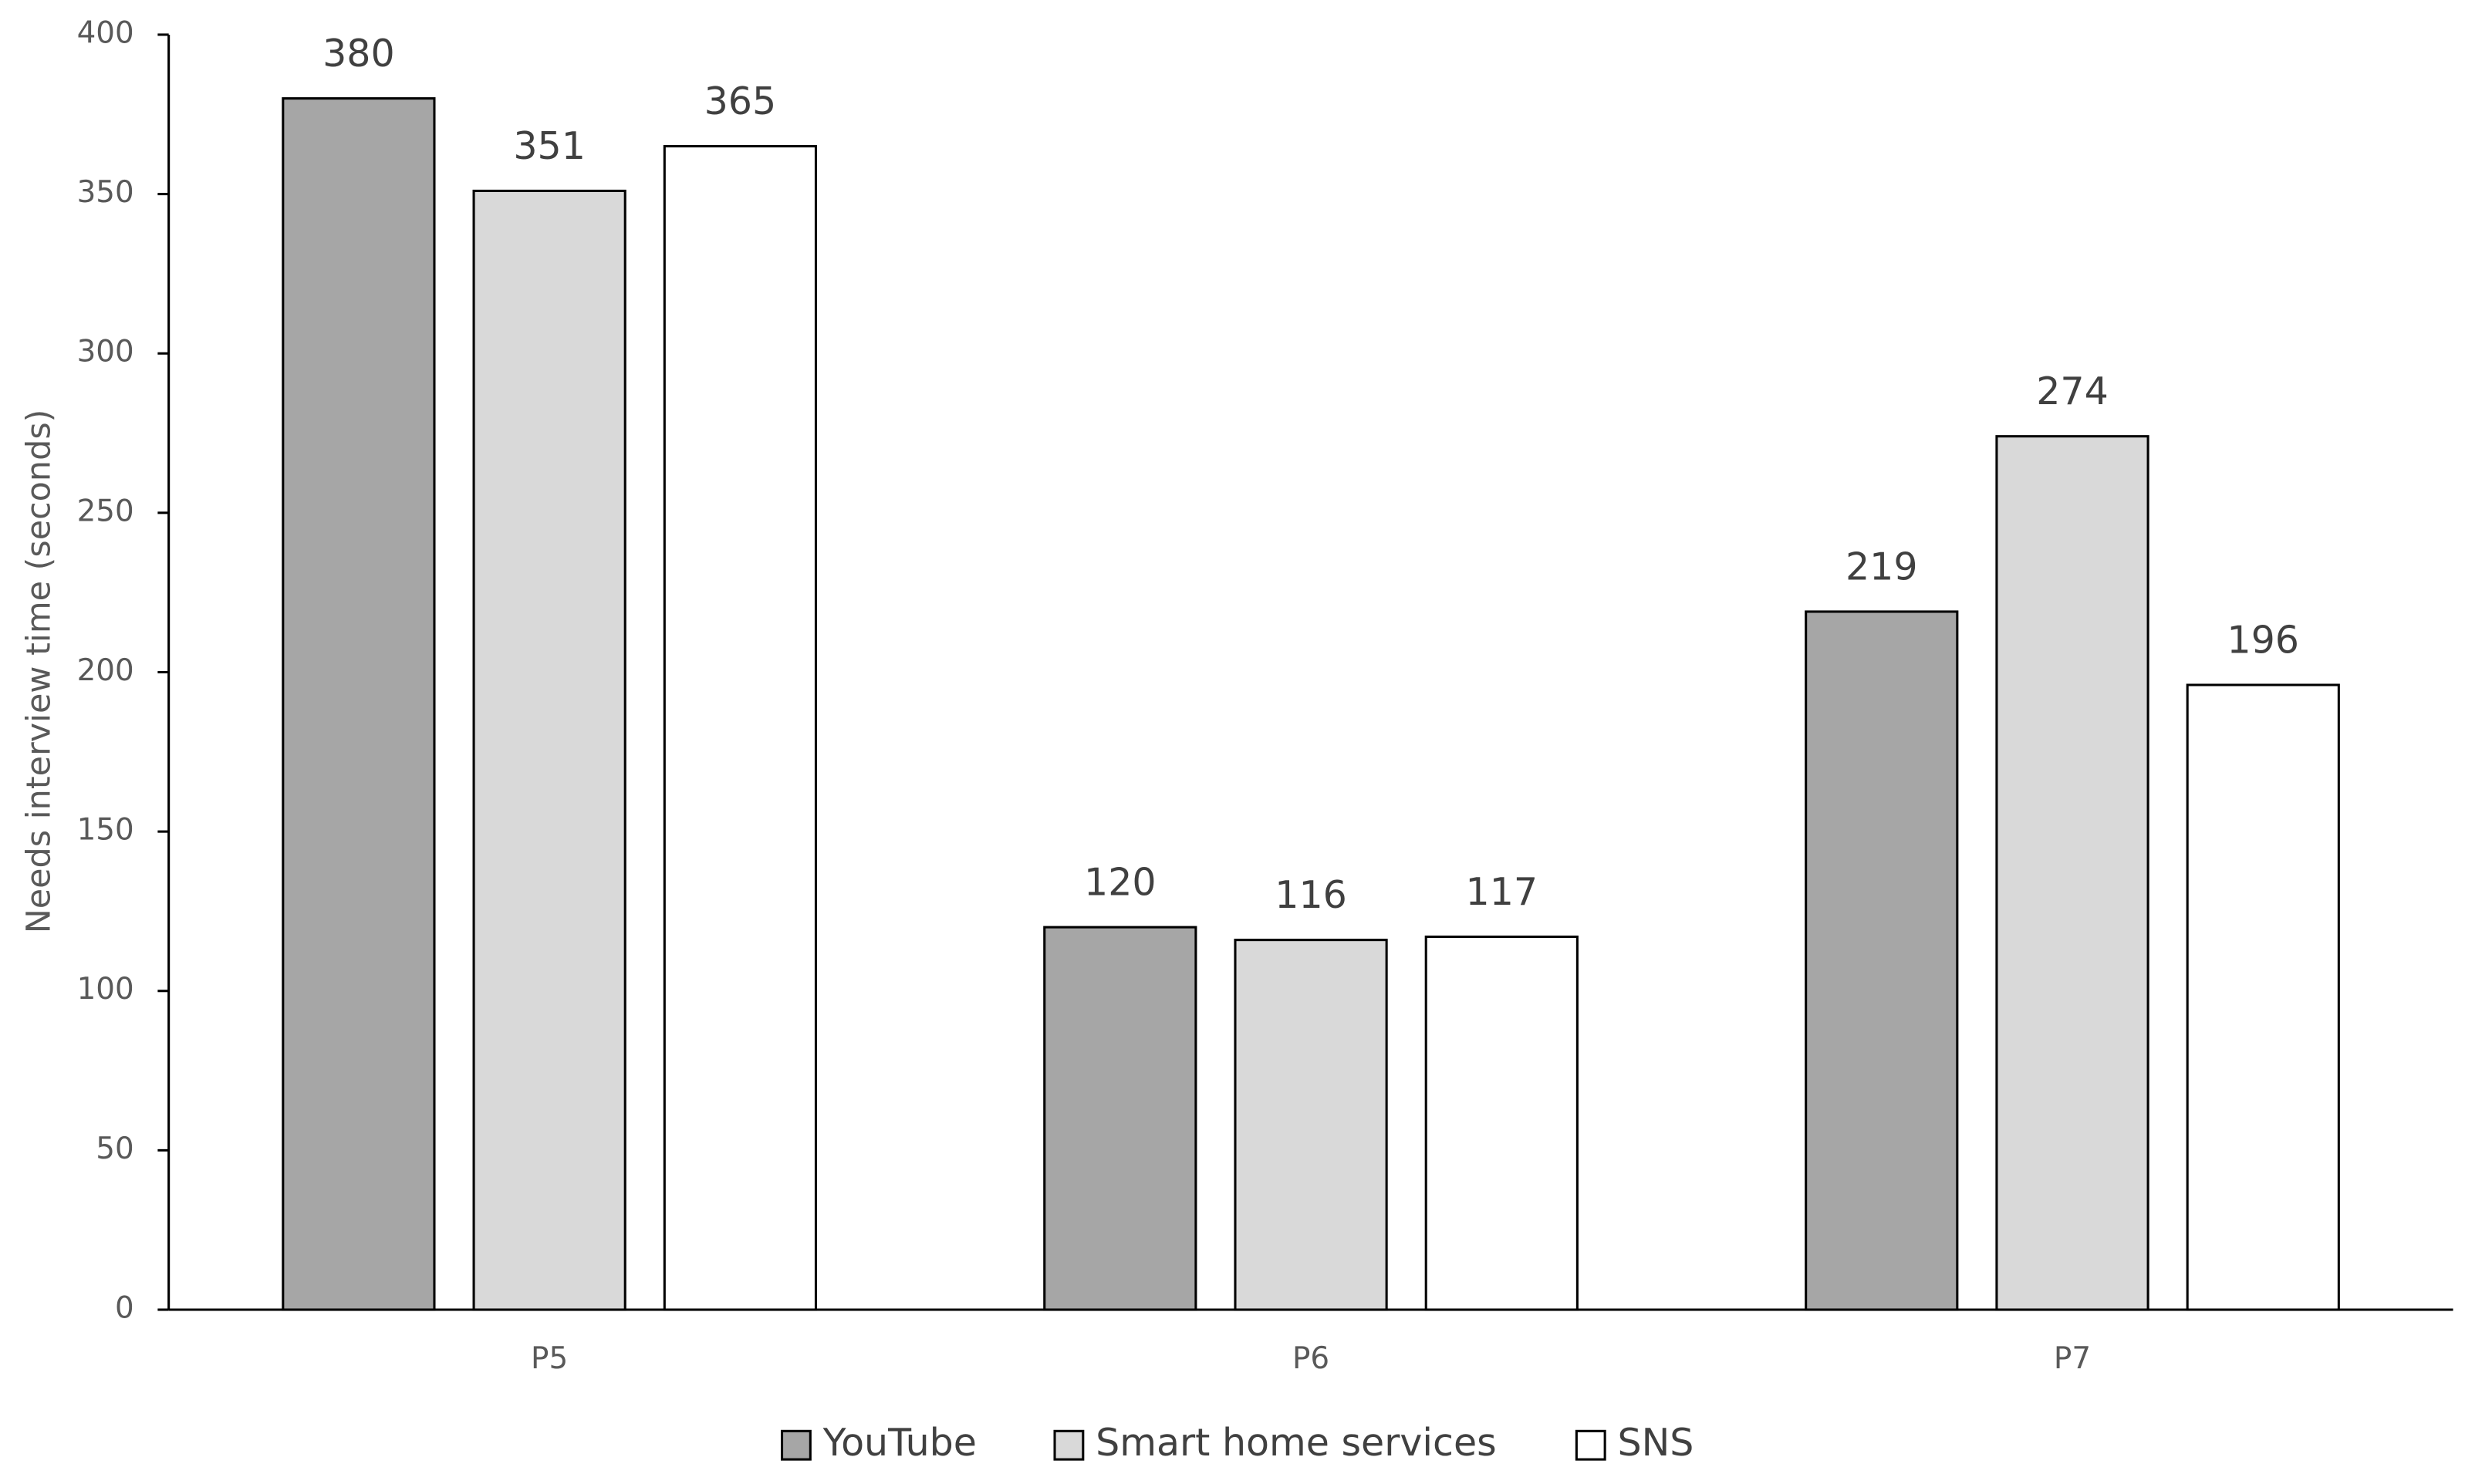 The image size is (2472, 1484). Describe the element at coordinates (106, 193) in the screenshot. I see `y-tick-label: 350` at that location.